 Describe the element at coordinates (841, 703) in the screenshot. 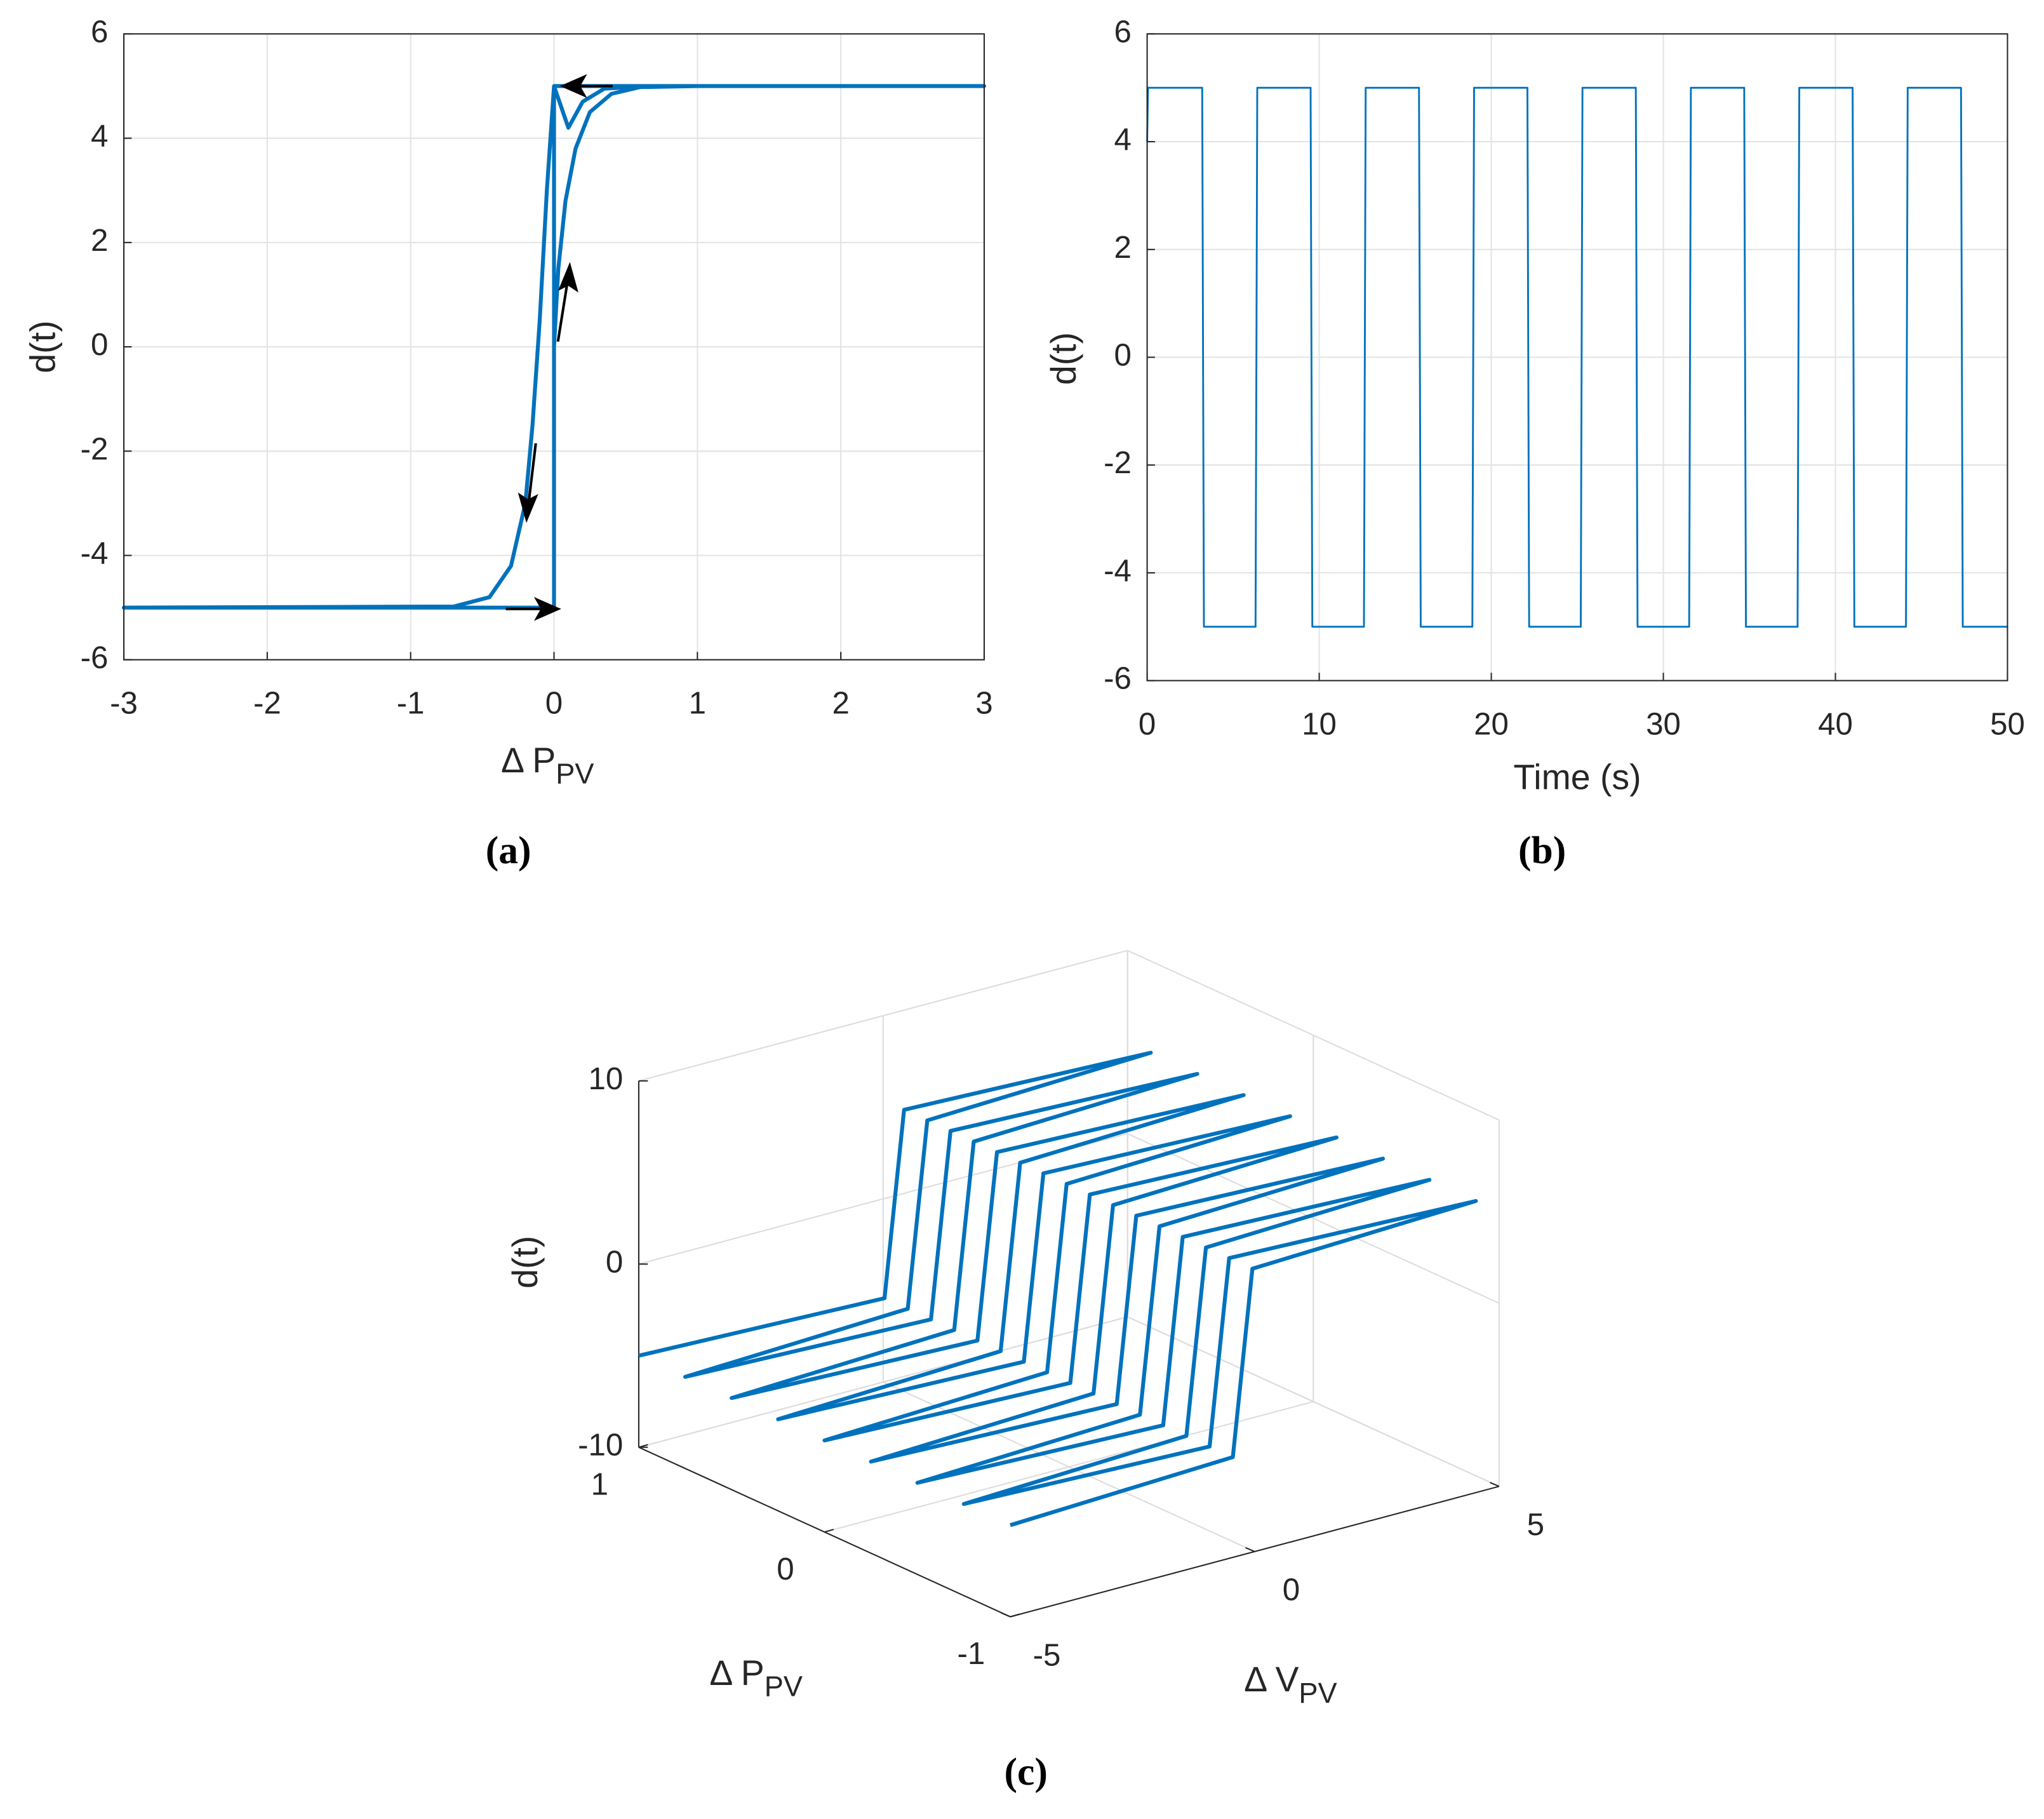

I see `x-tick-label: 2` at that location.